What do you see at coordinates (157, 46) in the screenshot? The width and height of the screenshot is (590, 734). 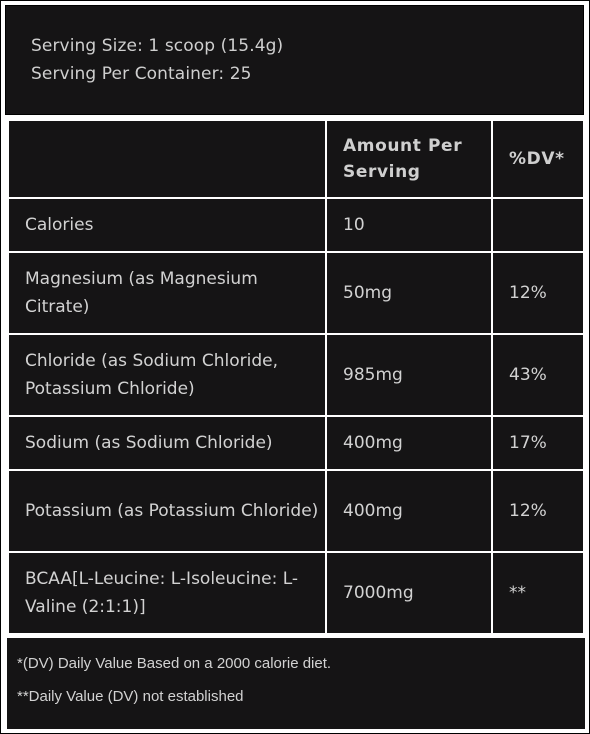 I see `serving-size: Serving Size: 1 scoop (15.4g)` at bounding box center [157, 46].